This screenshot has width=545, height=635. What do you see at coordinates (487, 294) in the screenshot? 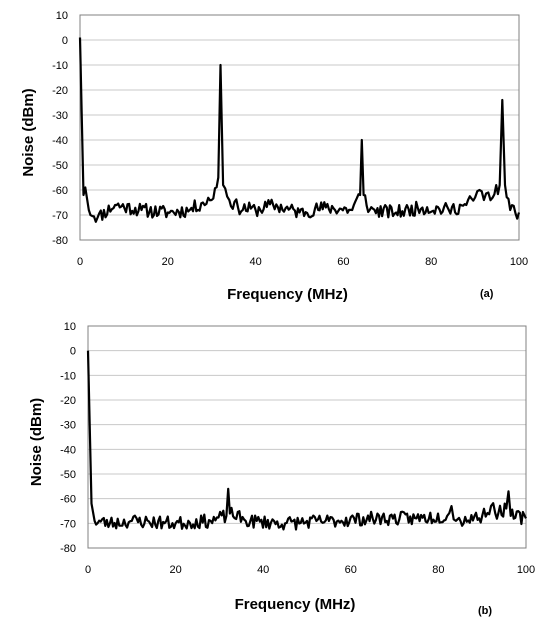
I see `panel-label: (a)` at bounding box center [487, 294].